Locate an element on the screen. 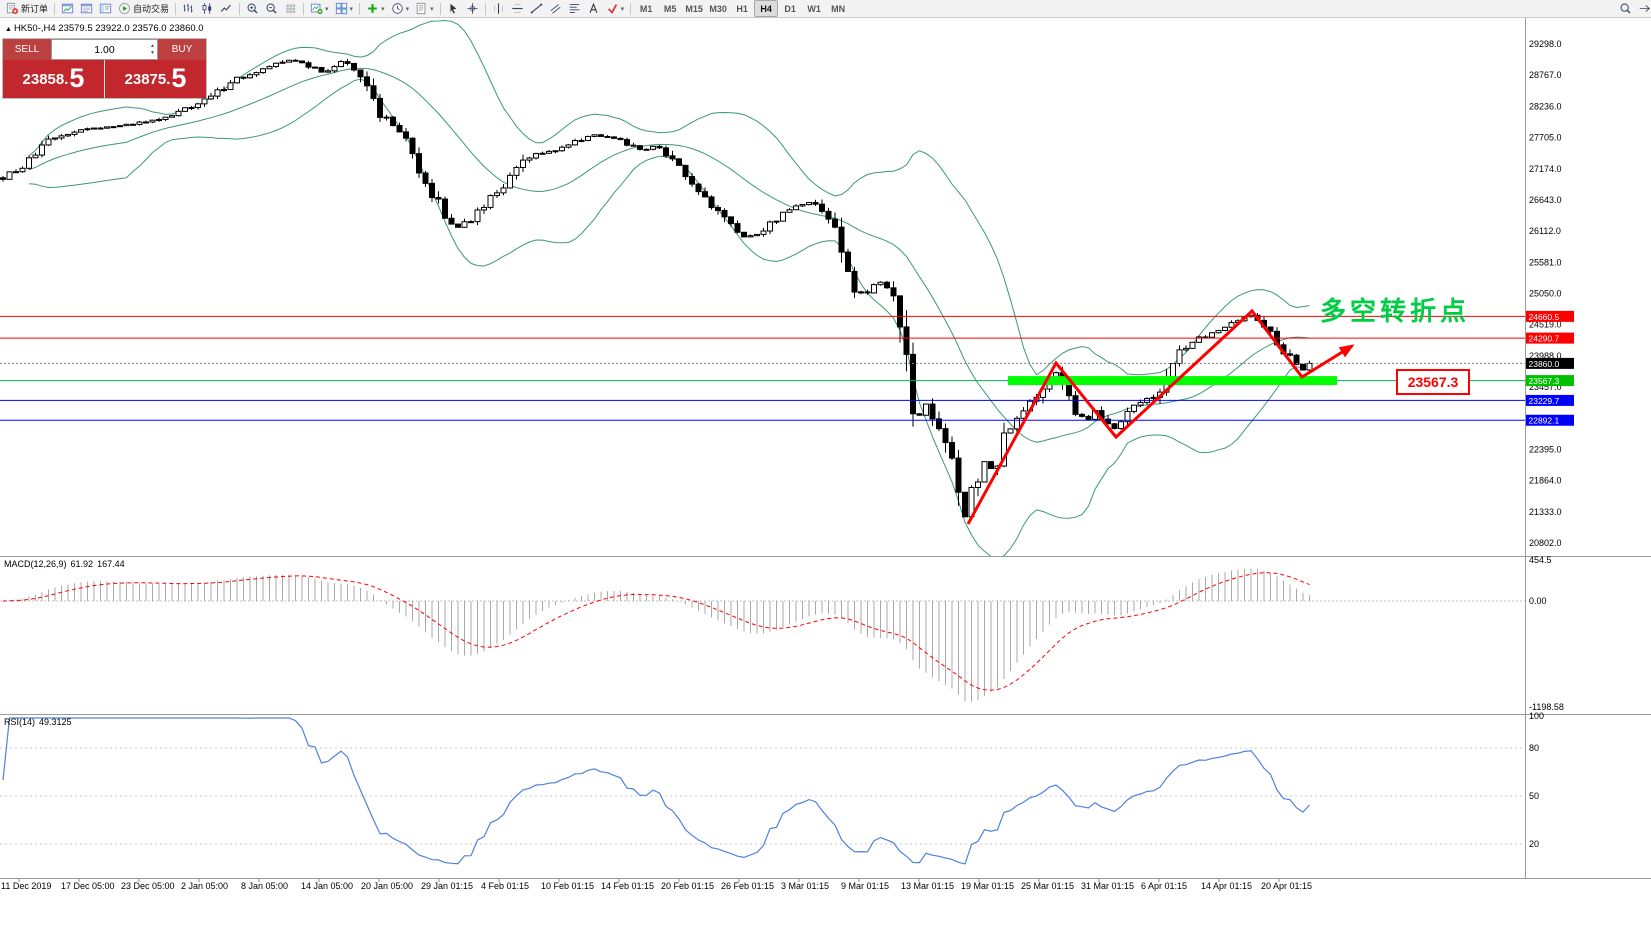  new-order-button: 新订单 is located at coordinates (27, 8).